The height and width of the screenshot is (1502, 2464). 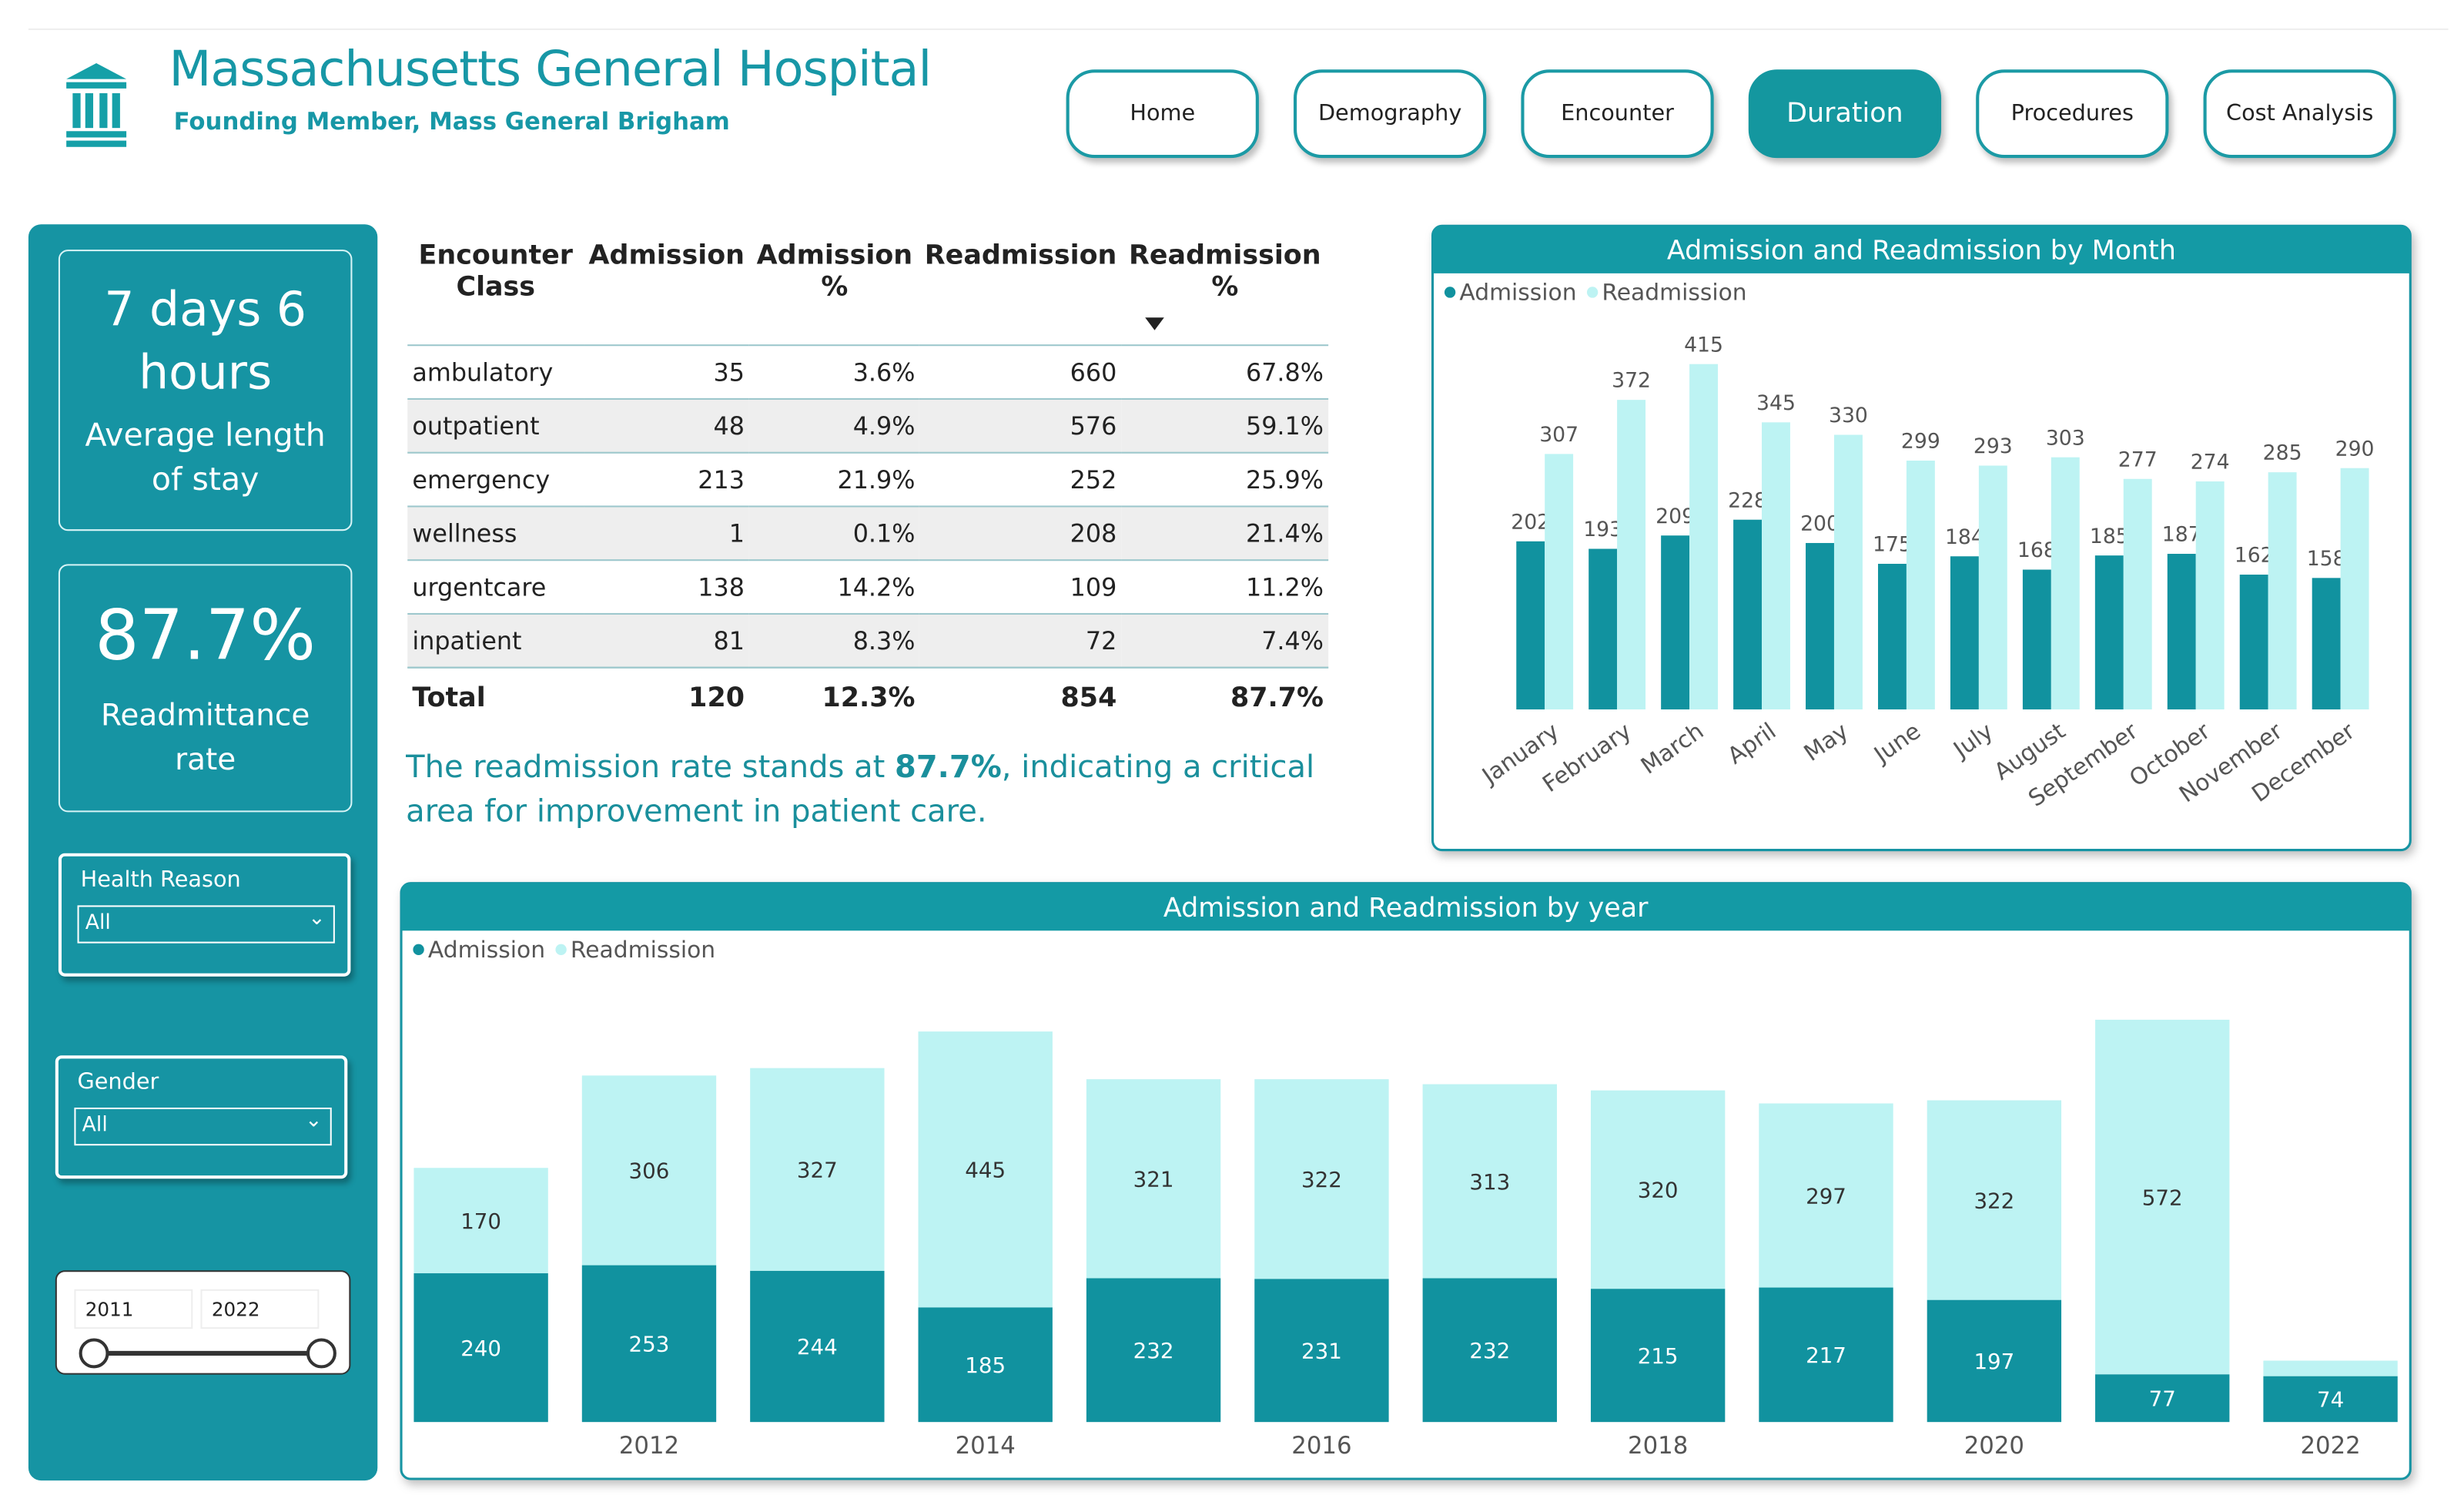 I want to click on table-cell: emergency, so click(x=482, y=480).